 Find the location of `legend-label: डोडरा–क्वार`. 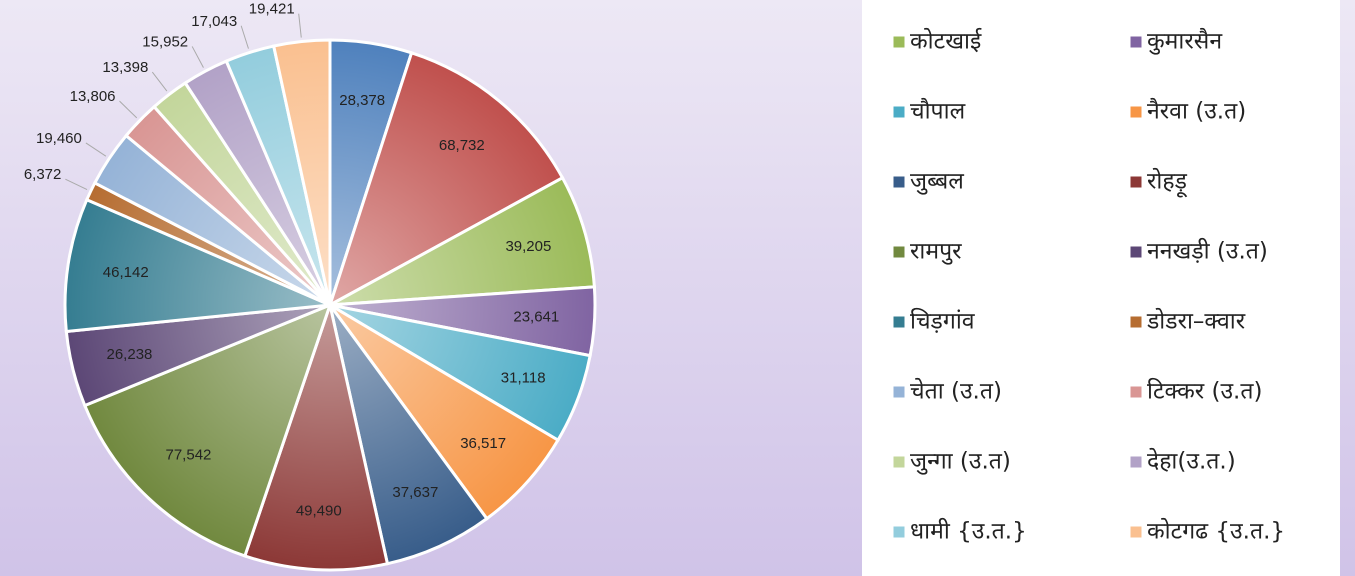

legend-label: डोडरा–क्वार is located at coordinates (1196, 321).